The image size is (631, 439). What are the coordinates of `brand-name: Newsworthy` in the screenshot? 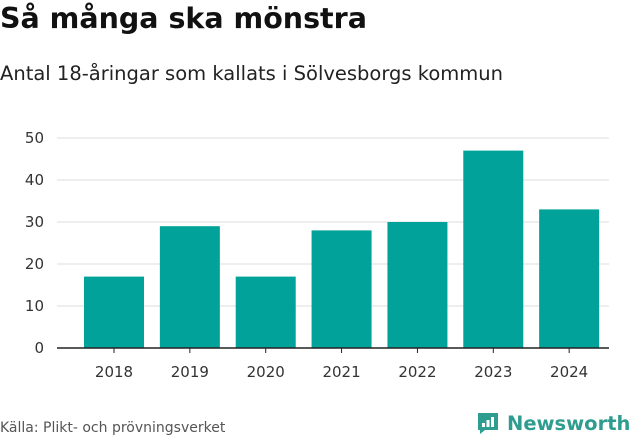 It's located at (569, 423).